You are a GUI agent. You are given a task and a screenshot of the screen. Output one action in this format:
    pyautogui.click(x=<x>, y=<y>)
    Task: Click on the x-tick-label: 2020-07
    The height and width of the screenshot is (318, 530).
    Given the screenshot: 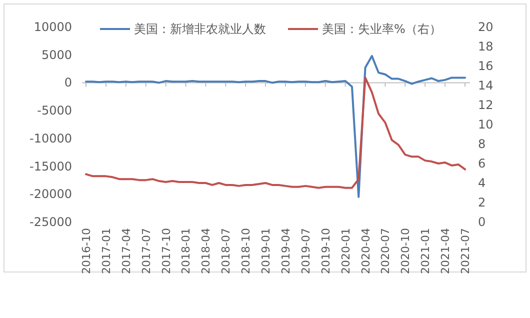 What is the action you would take?
    pyautogui.click(x=385, y=251)
    